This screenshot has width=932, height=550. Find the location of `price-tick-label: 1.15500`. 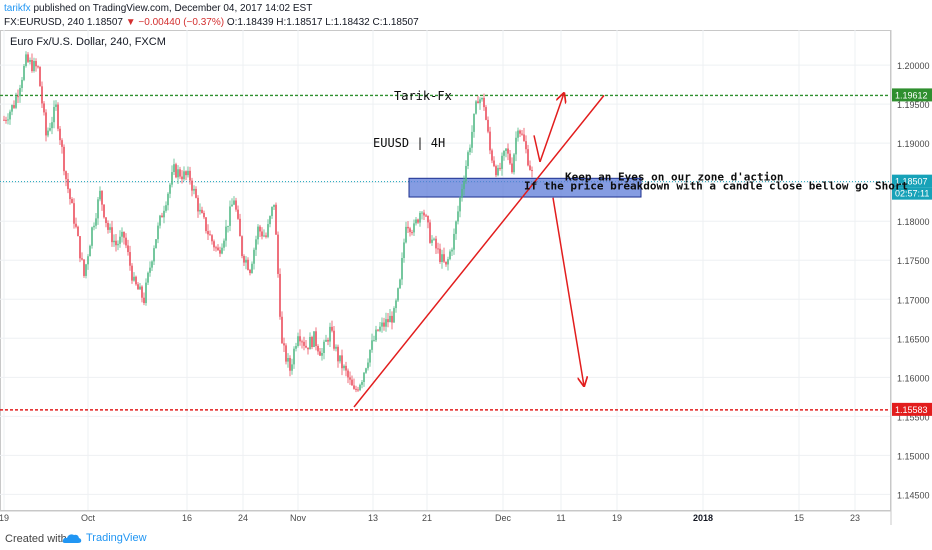

price-tick-label: 1.15500 is located at coordinates (913, 417).